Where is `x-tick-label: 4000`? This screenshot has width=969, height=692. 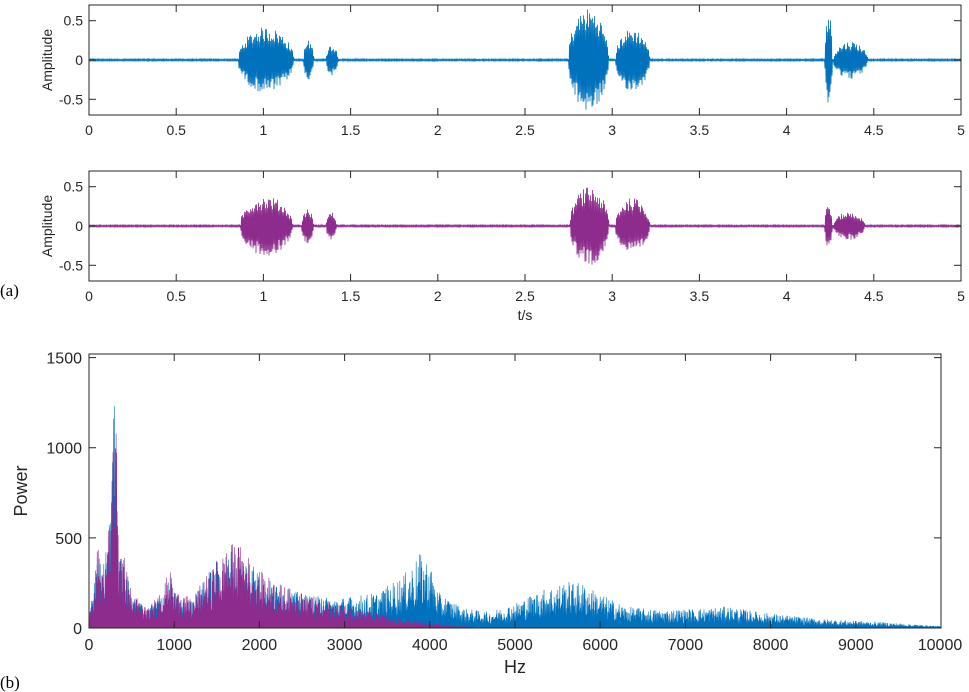
x-tick-label: 4000 is located at coordinates (430, 645).